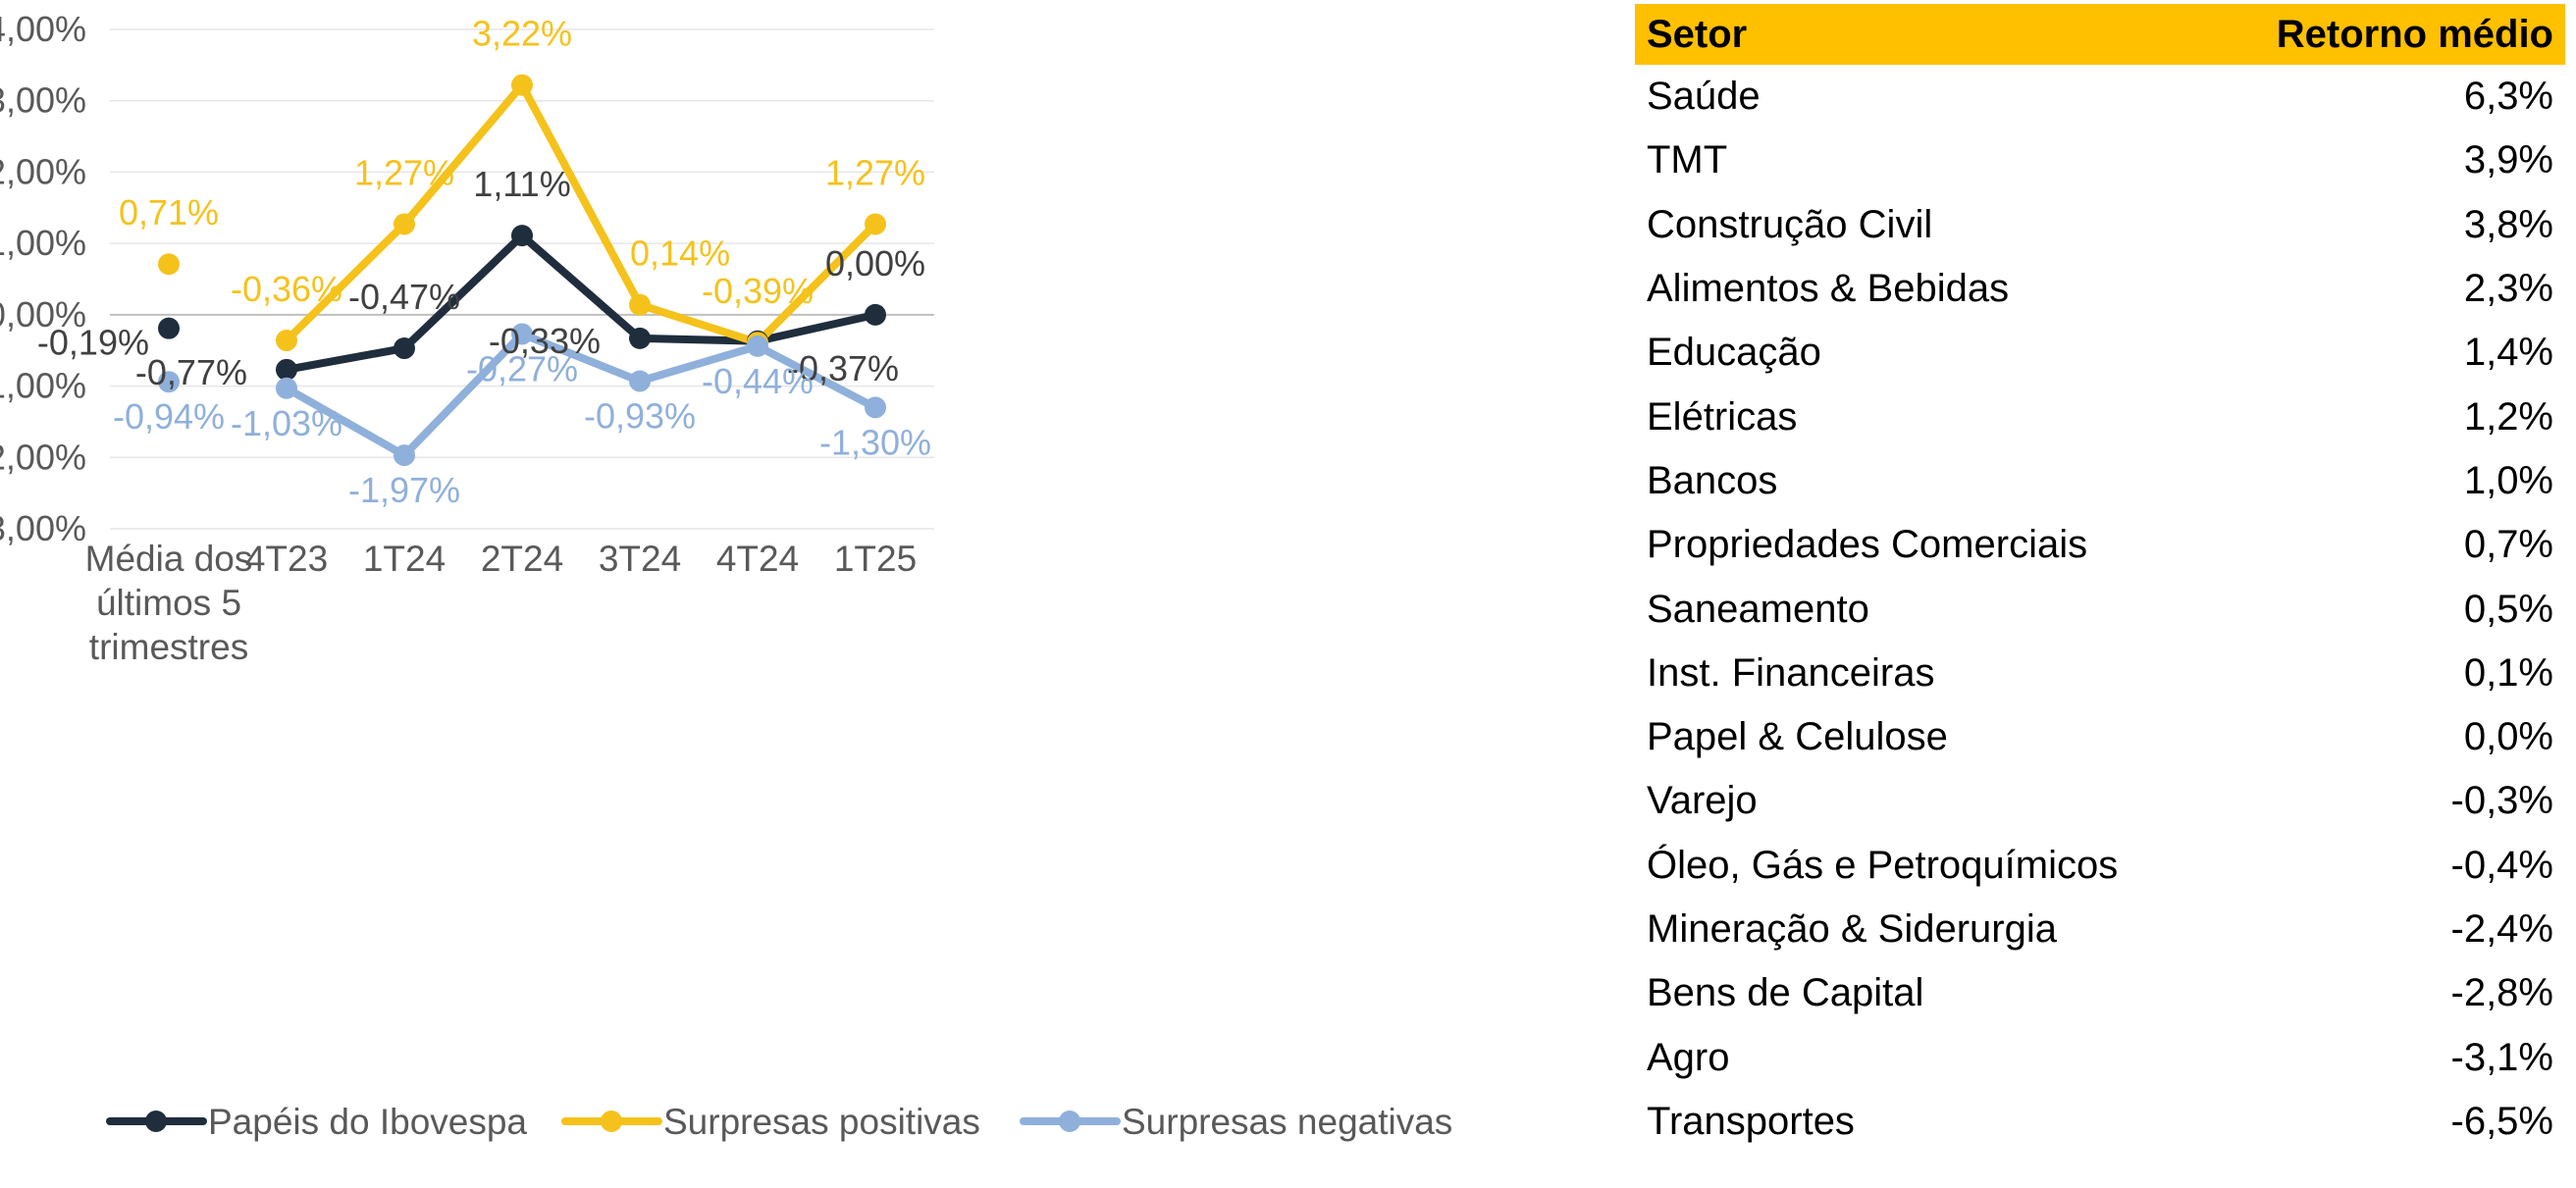 The image size is (2576, 1188). I want to click on sector-return: -2,4%, so click(2502, 929).